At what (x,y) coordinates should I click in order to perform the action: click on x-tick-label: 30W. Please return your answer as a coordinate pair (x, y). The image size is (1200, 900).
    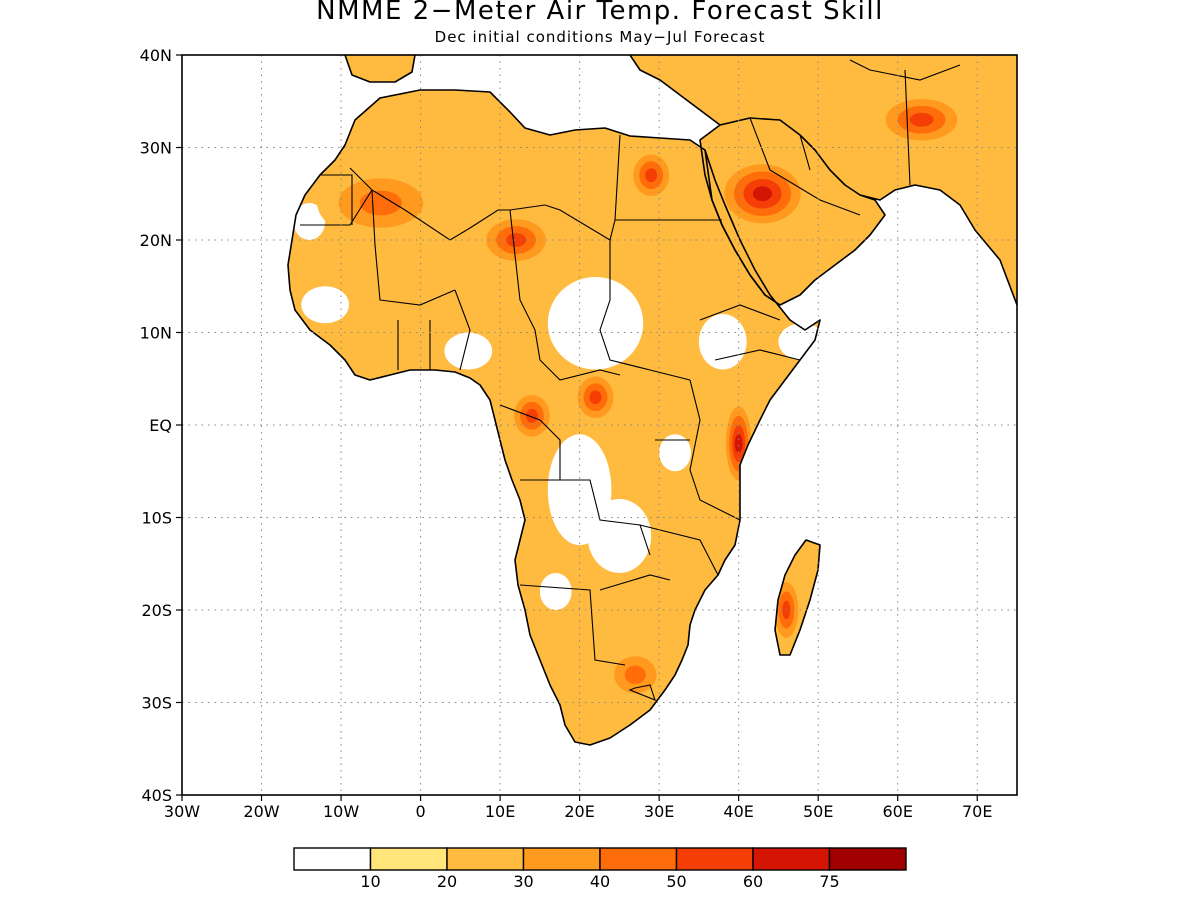
    Looking at the image, I should click on (182, 811).